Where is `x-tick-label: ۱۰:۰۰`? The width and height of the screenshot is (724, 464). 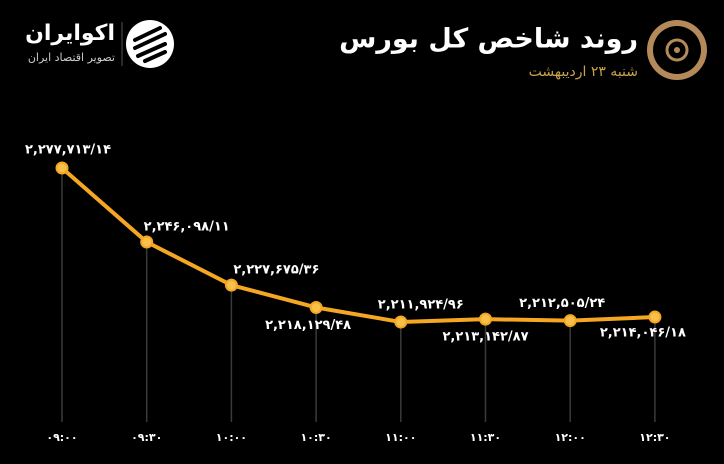
x-tick-label: ۱۰:۰۰ is located at coordinates (231, 437).